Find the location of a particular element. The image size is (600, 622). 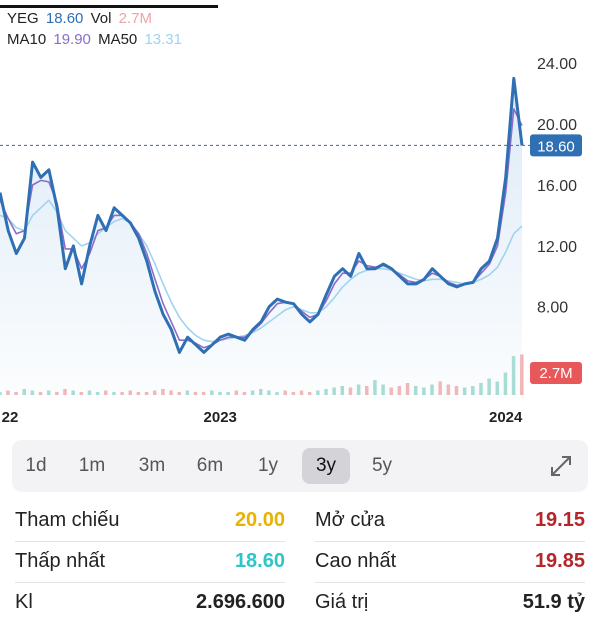

current-price-label: 18.60 is located at coordinates (556, 146).